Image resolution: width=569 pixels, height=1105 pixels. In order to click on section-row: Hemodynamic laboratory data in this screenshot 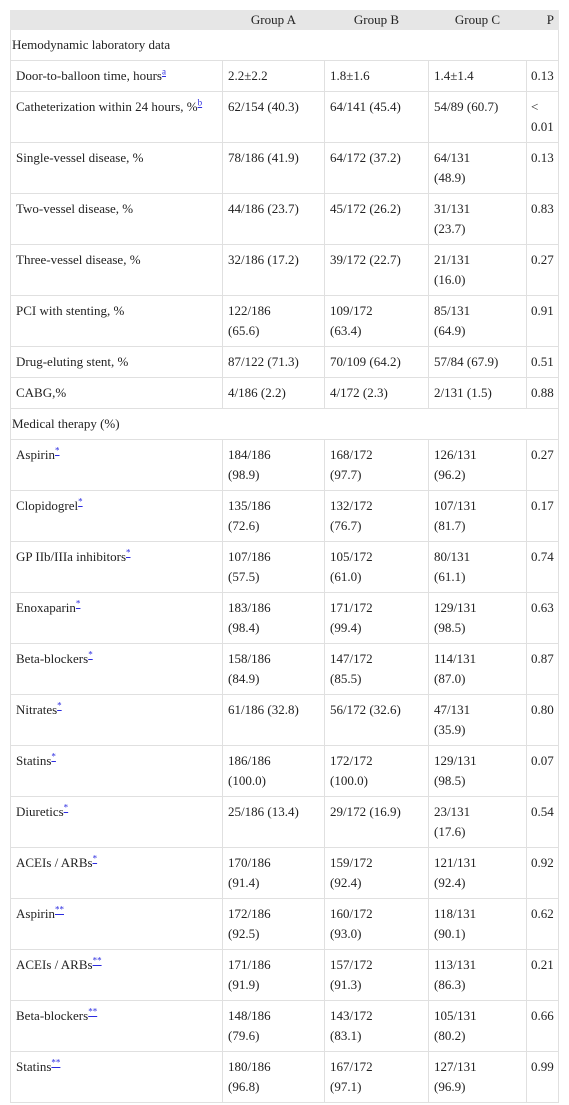, I will do `click(284, 45)`.